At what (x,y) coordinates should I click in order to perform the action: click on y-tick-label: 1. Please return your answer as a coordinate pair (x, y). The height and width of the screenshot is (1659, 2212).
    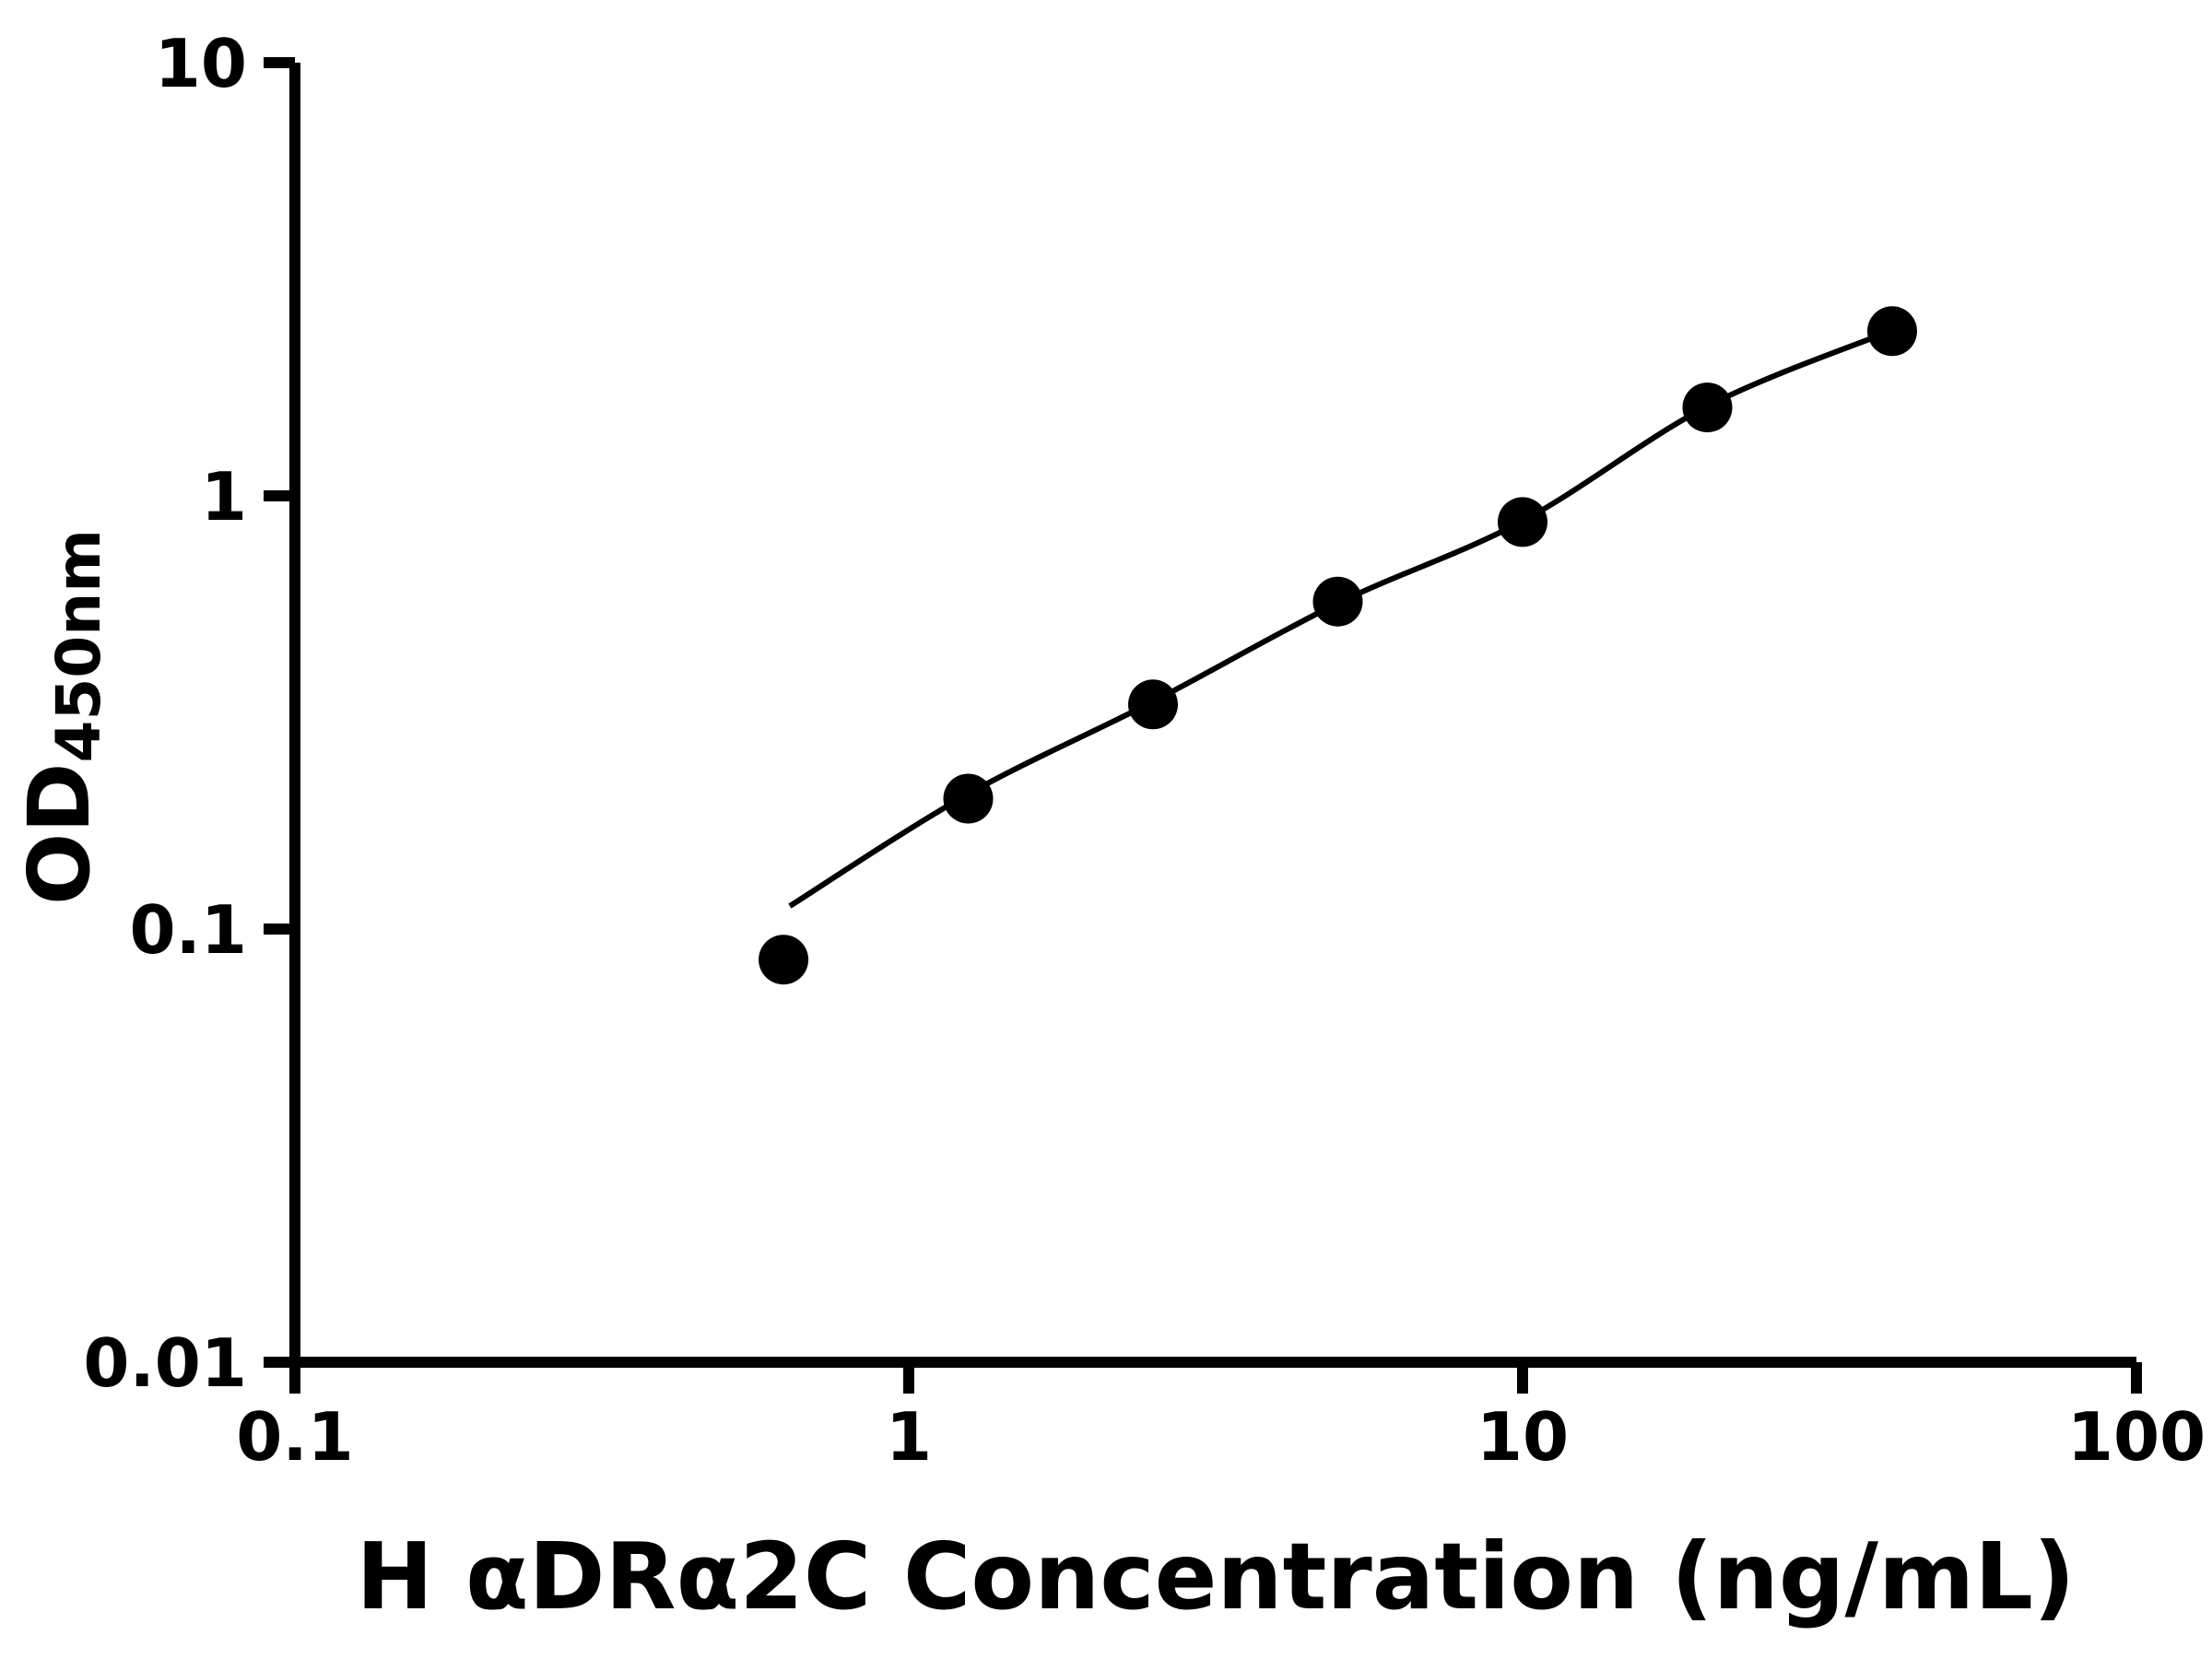
    Looking at the image, I should click on (224, 496).